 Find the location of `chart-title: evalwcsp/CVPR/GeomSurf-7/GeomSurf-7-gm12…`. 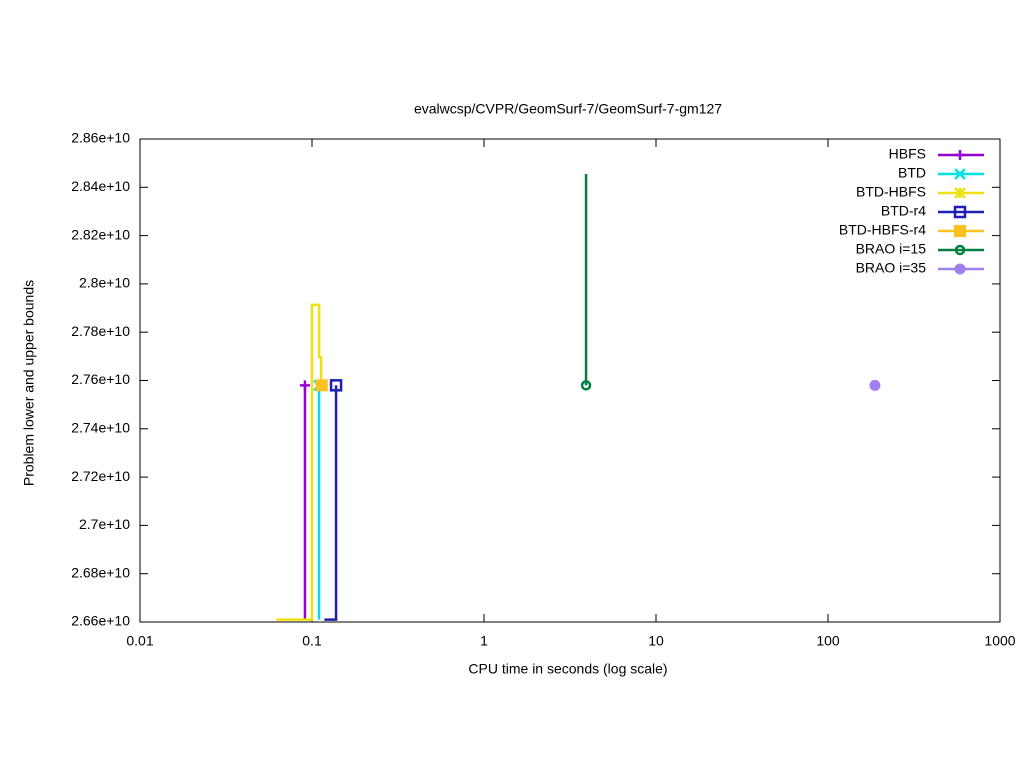

chart-title: evalwcsp/CVPR/GeomSurf-7/GeomSurf-7-gm12… is located at coordinates (568, 109).